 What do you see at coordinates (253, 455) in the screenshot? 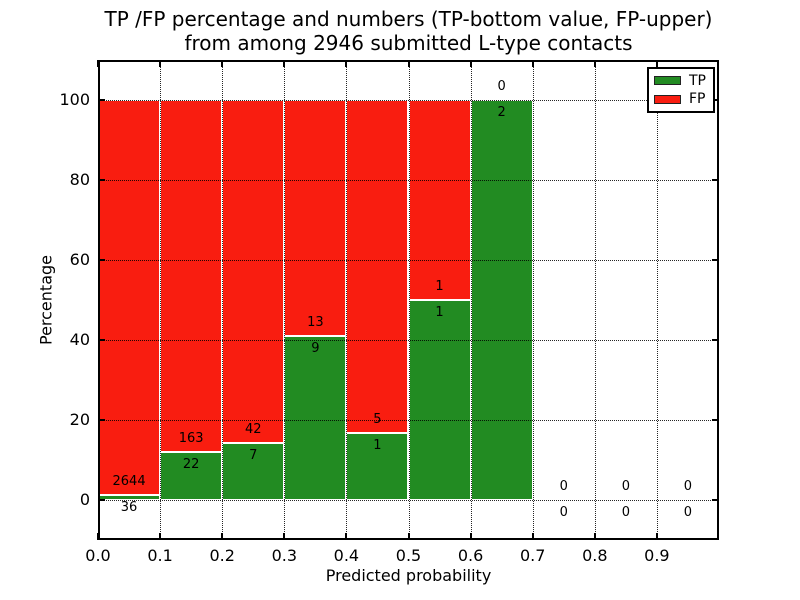
I see `tp-count-label: 7` at bounding box center [253, 455].